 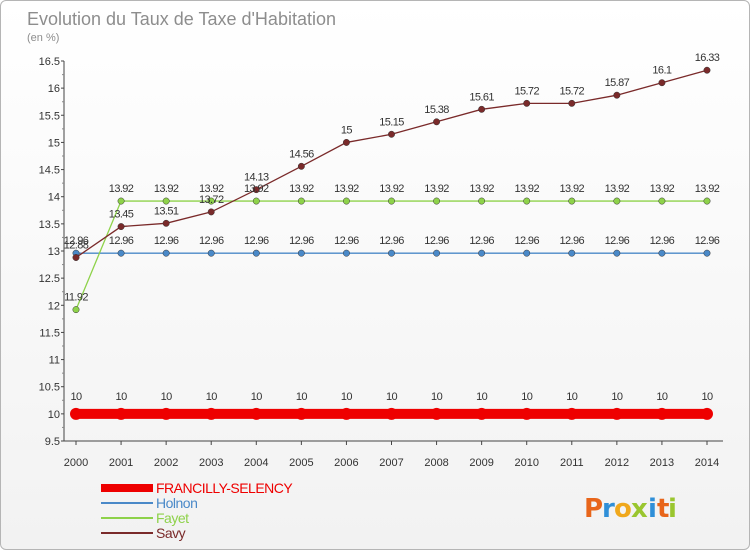 I want to click on proxiti-logo: Pr o x i ti, so click(x=630, y=509).